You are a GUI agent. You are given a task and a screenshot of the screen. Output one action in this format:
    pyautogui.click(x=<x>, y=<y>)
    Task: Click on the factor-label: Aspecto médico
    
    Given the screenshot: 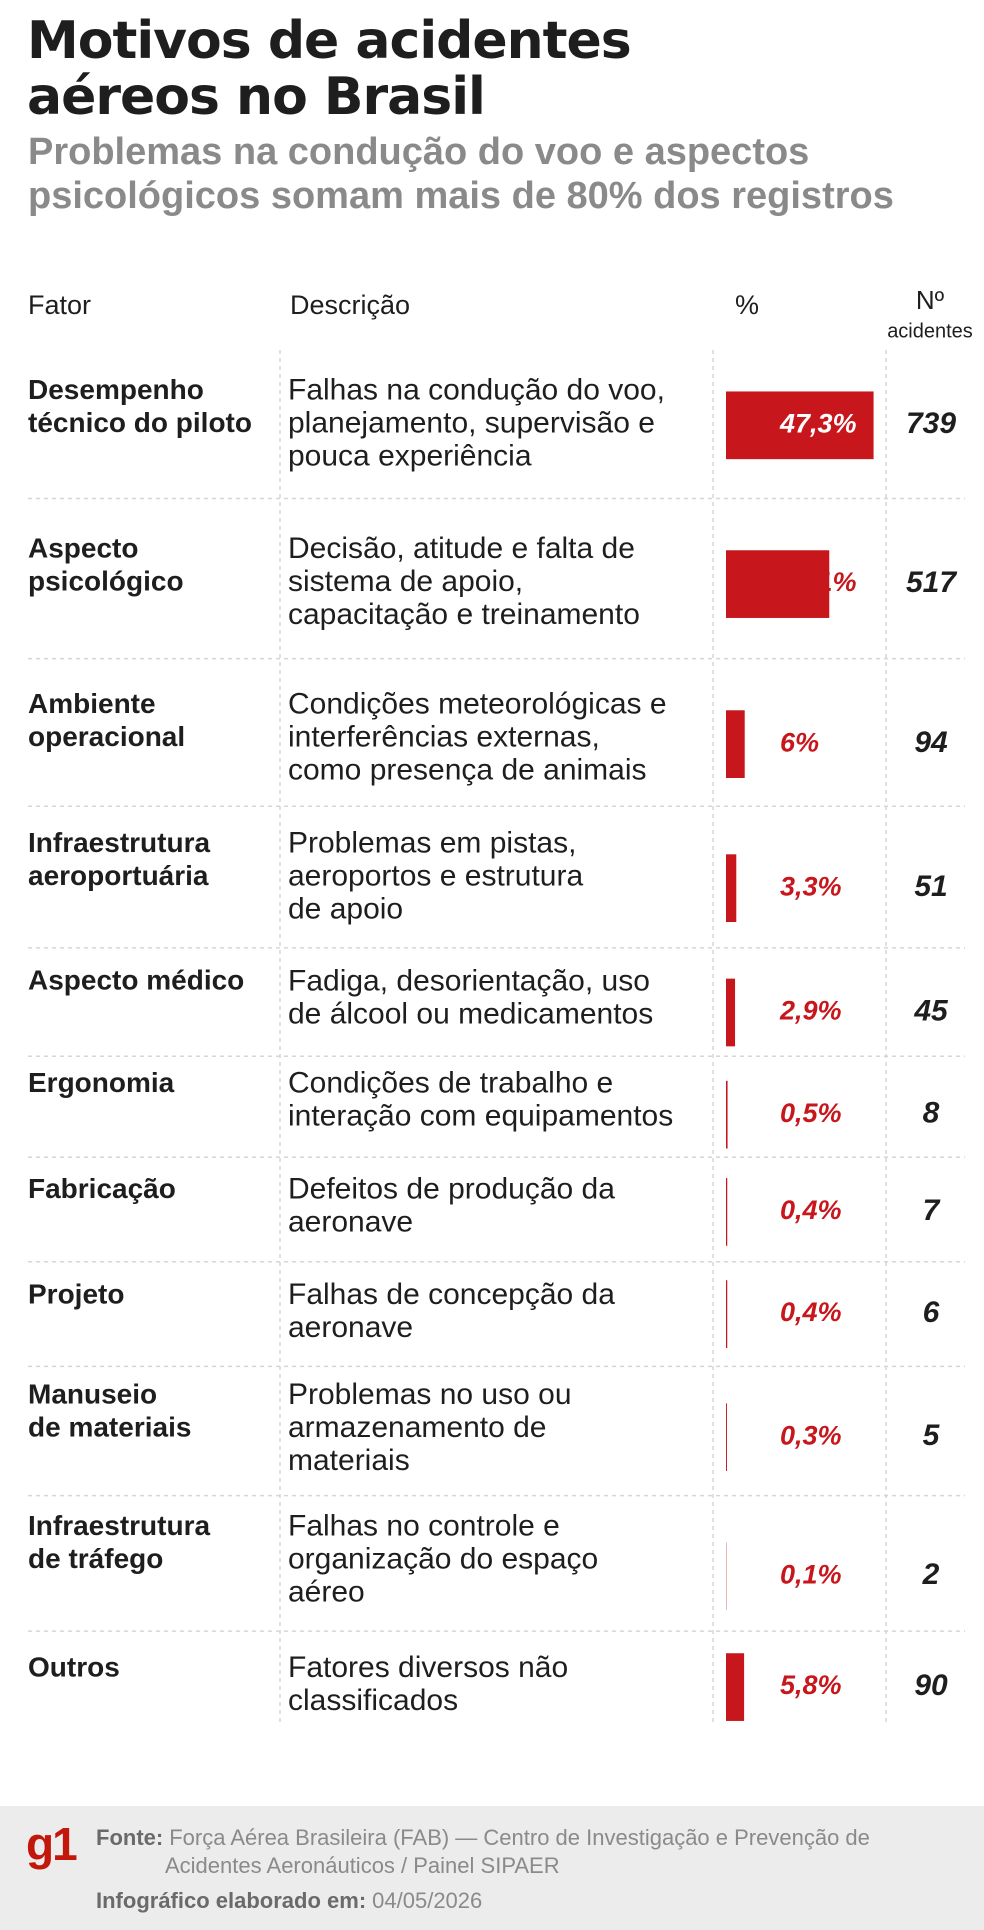 What is the action you would take?
    pyautogui.click(x=136, y=980)
    